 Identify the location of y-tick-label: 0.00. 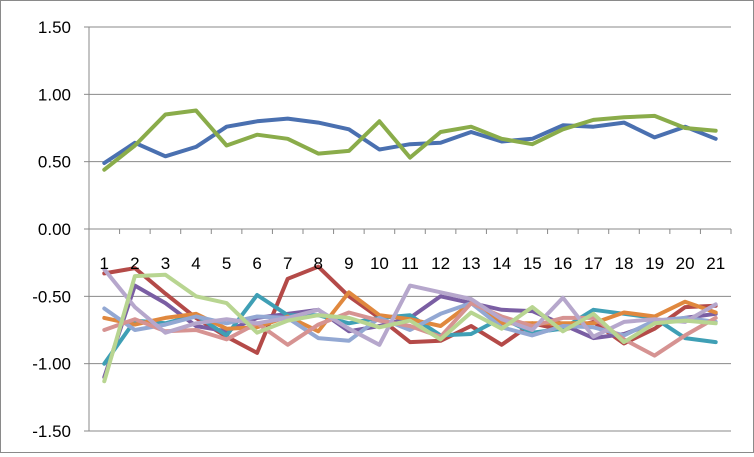
(54, 229).